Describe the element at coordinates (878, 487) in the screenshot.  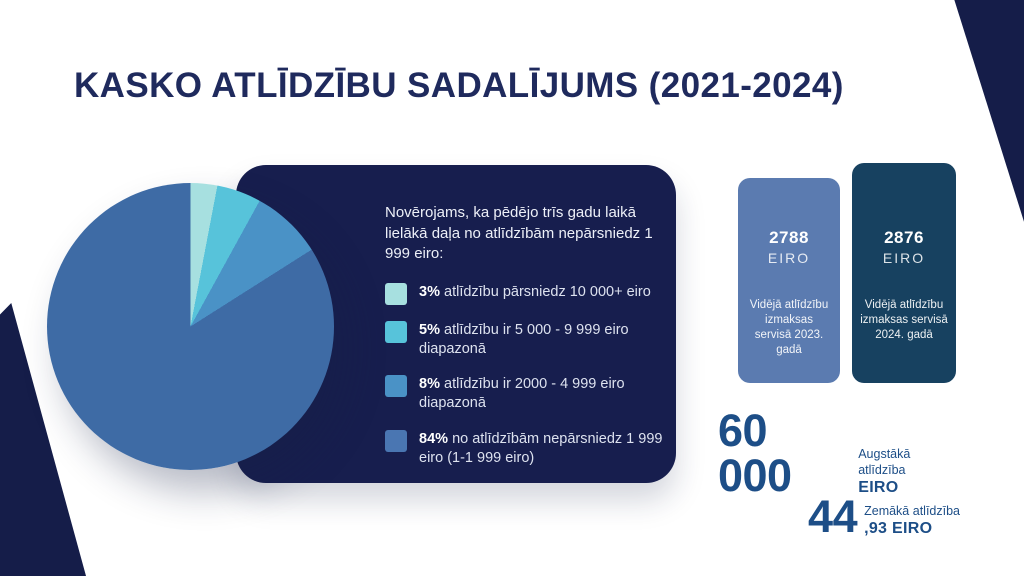
I see `stat-highest-unit: EIRO` at that location.